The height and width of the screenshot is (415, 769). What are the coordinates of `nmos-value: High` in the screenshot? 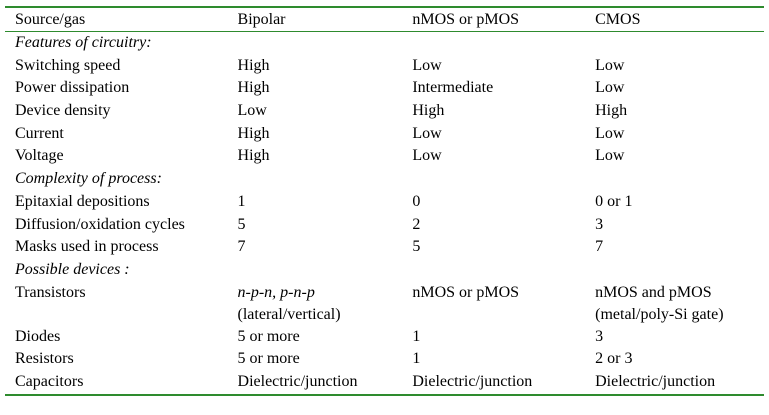 It's located at (428, 111).